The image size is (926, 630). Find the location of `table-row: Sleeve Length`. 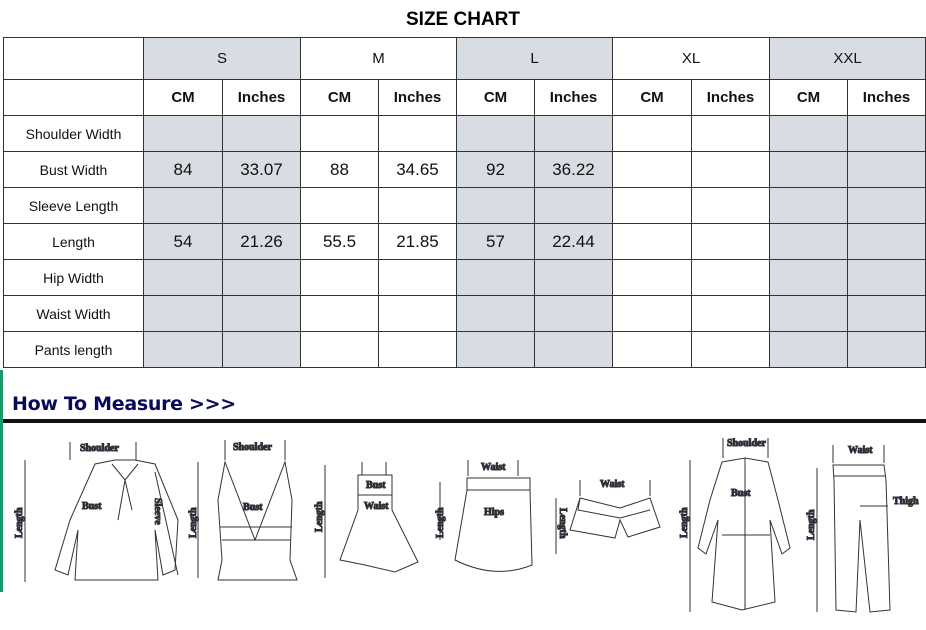

table-row: Sleeve Length is located at coordinates (464, 205).